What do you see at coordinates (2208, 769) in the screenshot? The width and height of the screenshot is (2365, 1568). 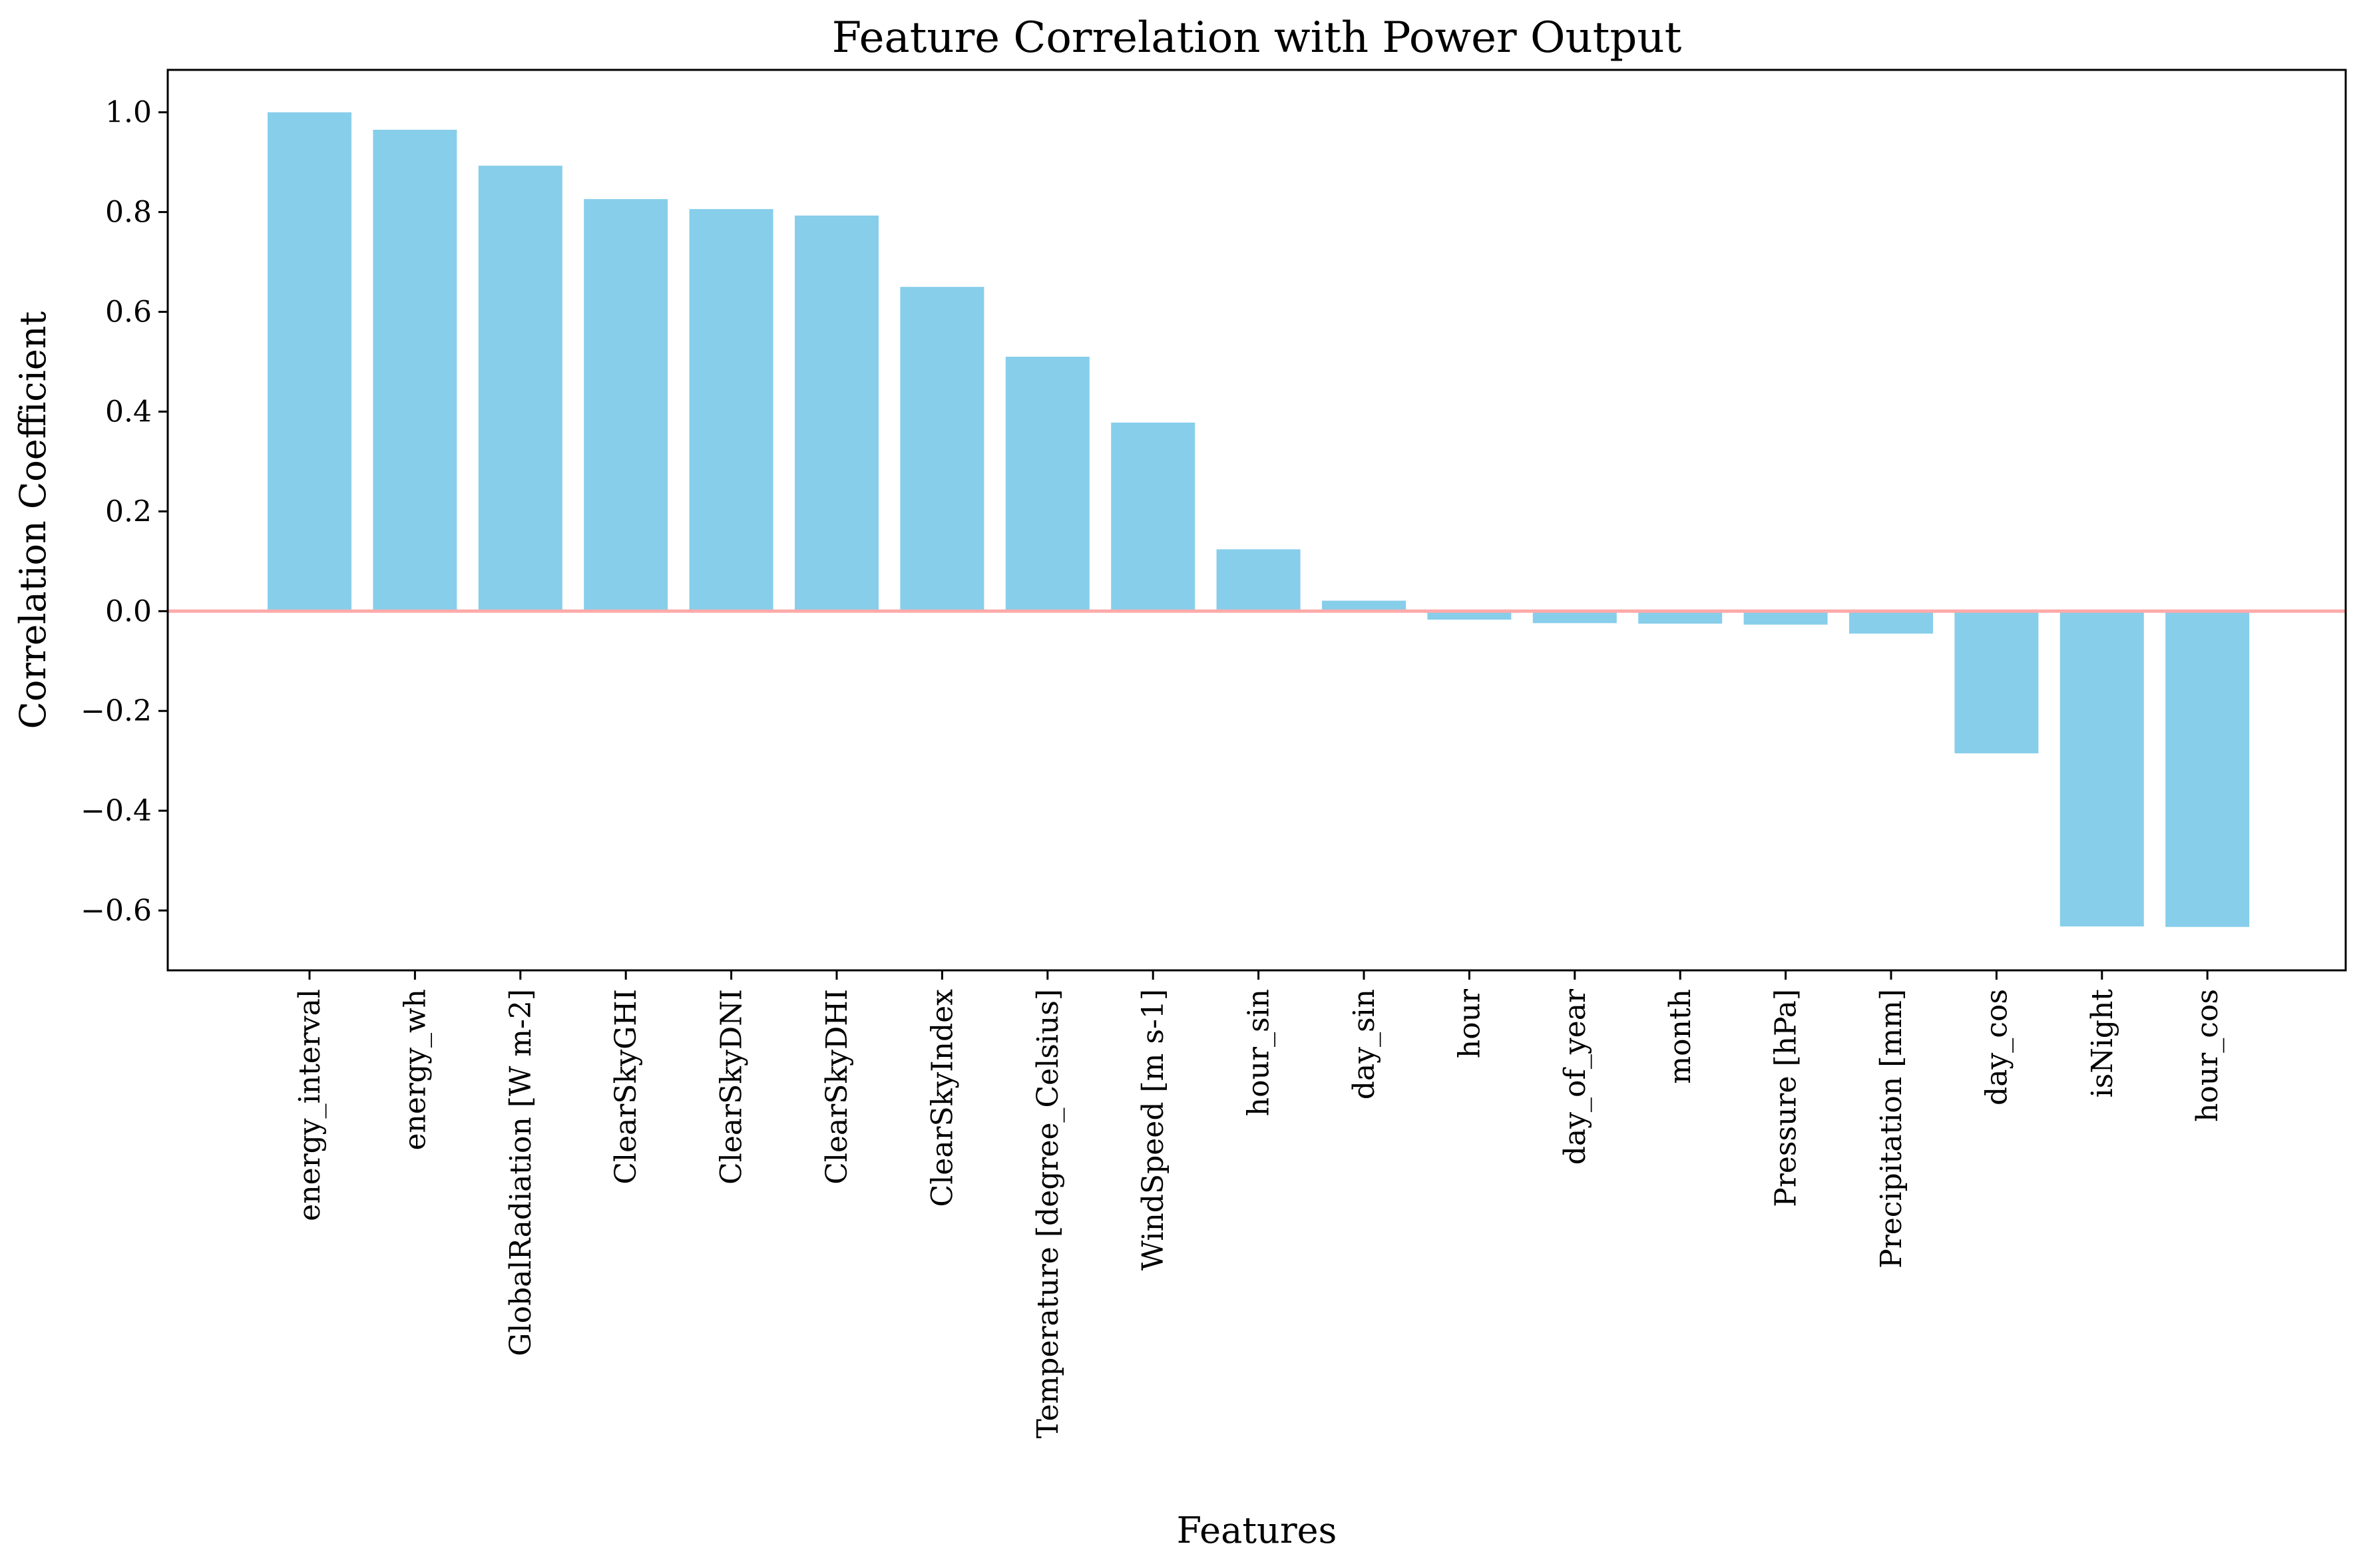 I see `bar-hour_cos` at bounding box center [2208, 769].